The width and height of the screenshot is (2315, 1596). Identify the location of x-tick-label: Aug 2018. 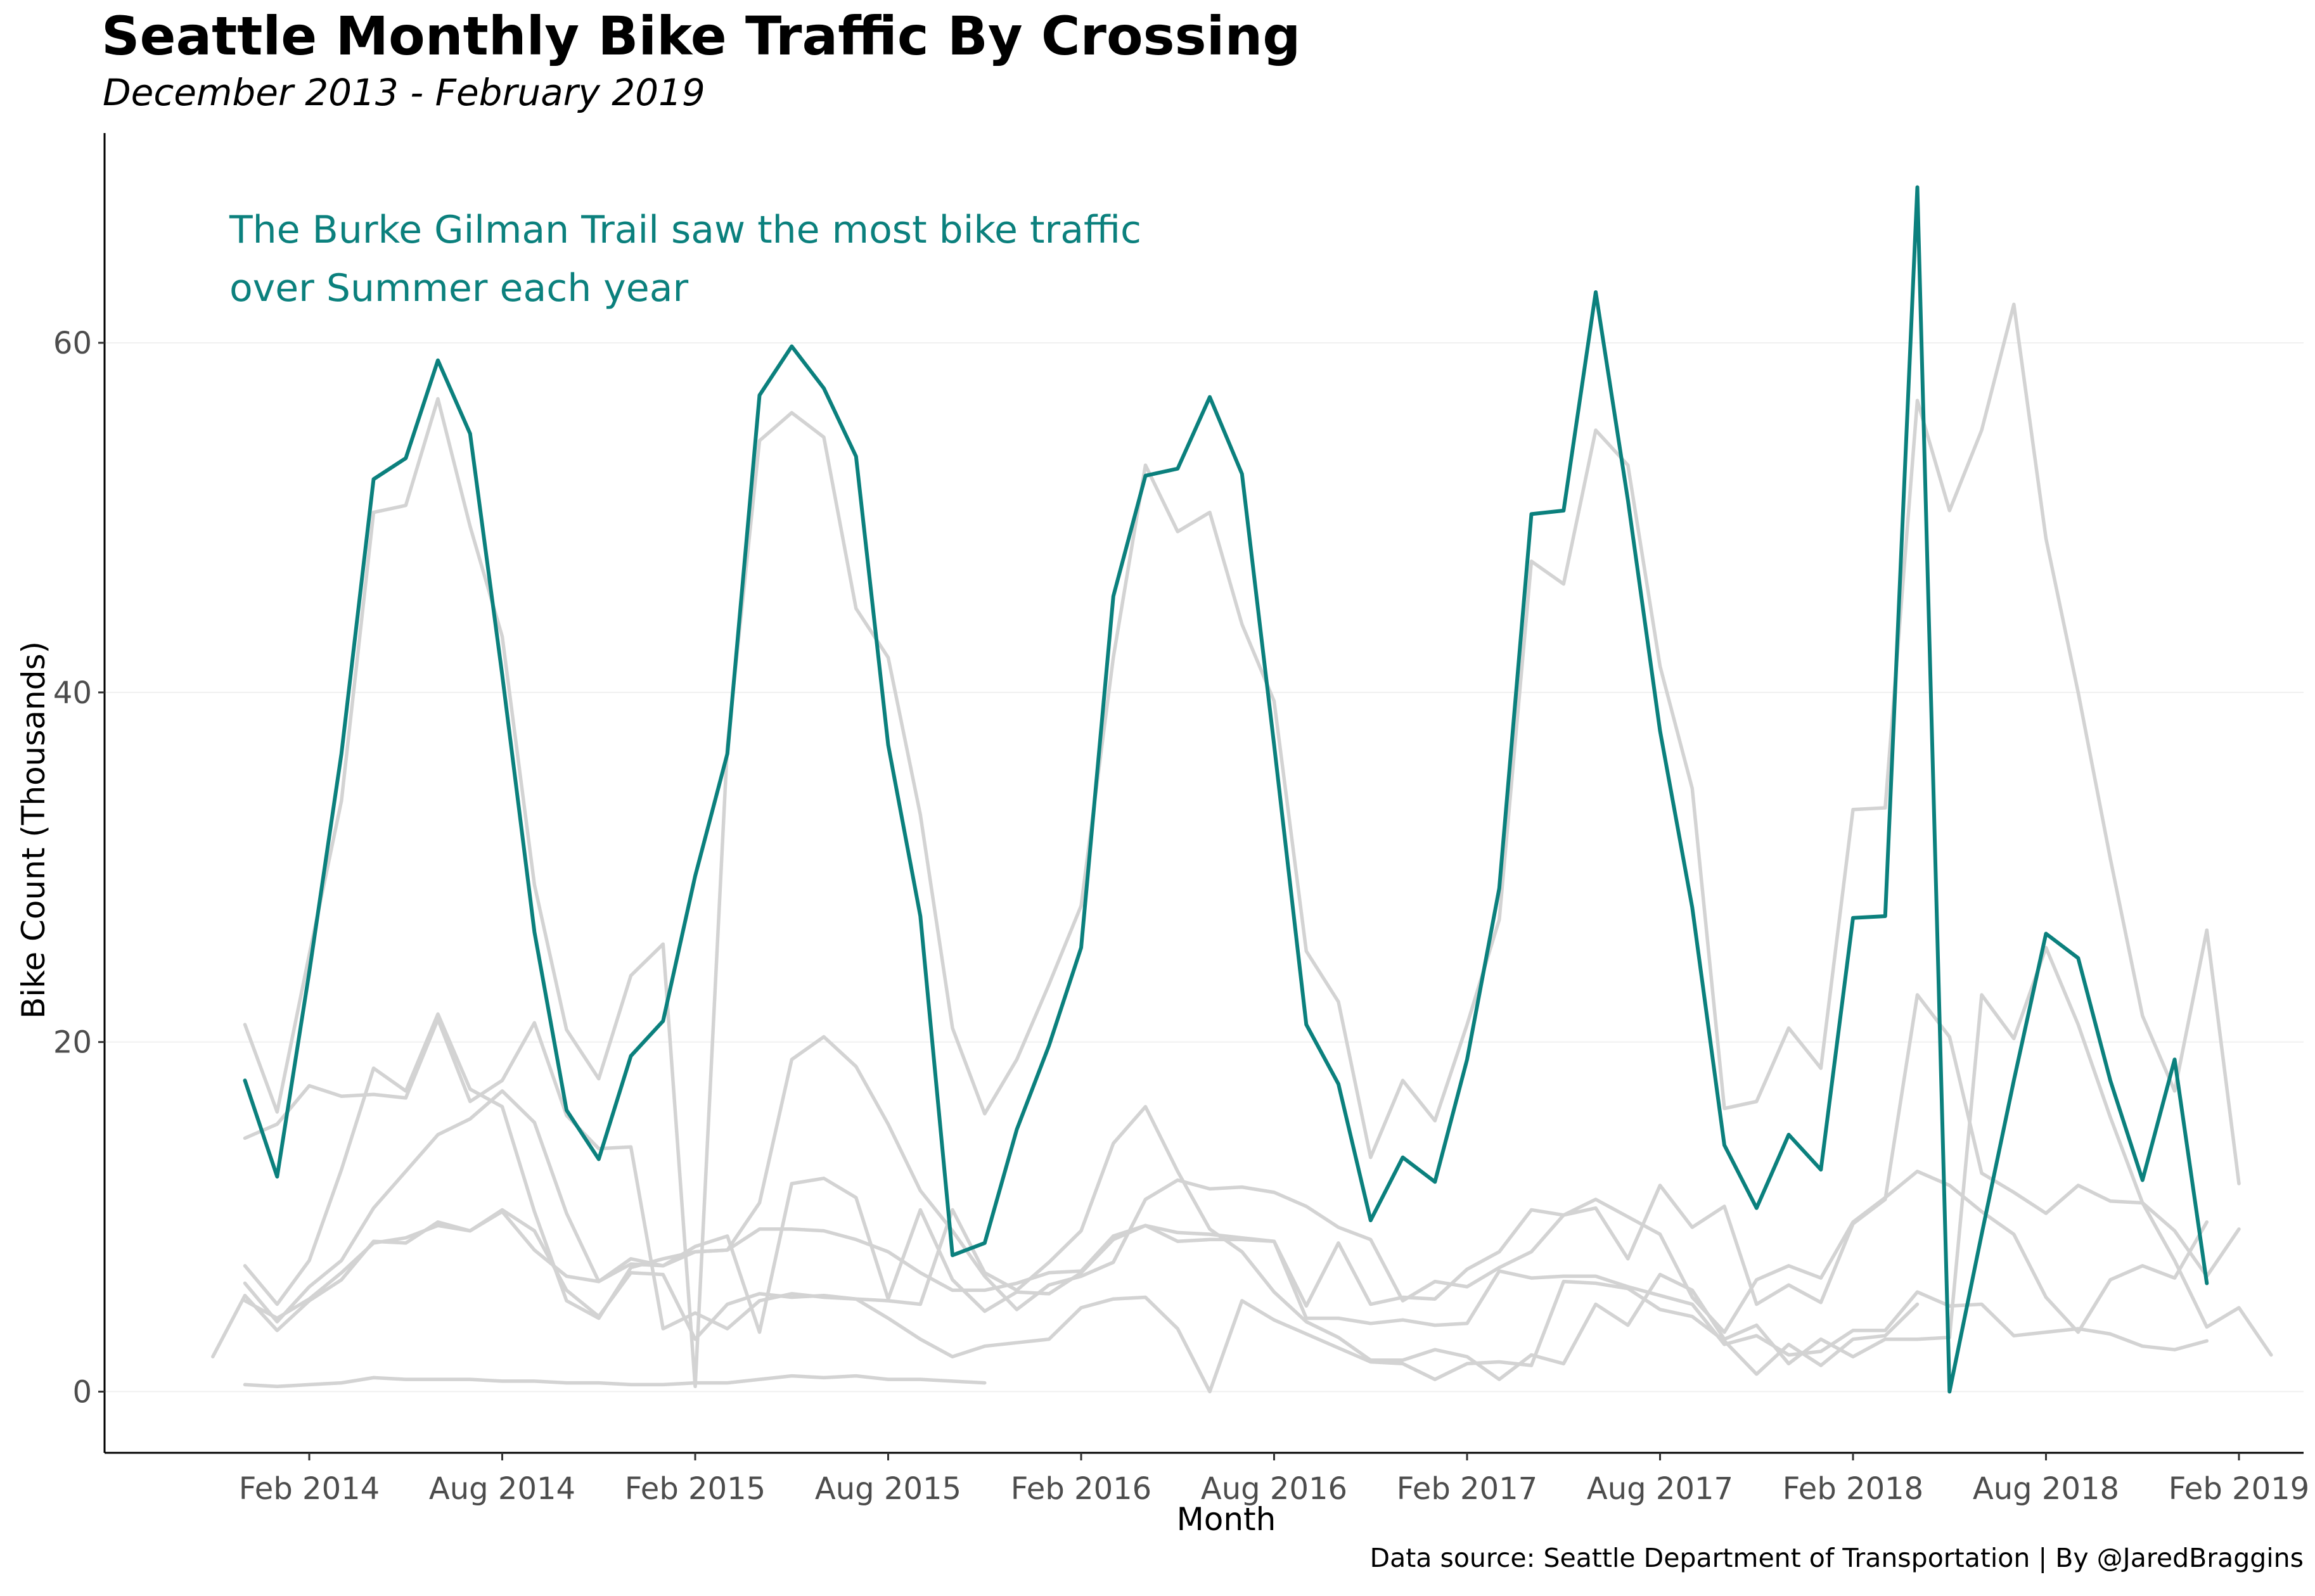
(2046, 1489).